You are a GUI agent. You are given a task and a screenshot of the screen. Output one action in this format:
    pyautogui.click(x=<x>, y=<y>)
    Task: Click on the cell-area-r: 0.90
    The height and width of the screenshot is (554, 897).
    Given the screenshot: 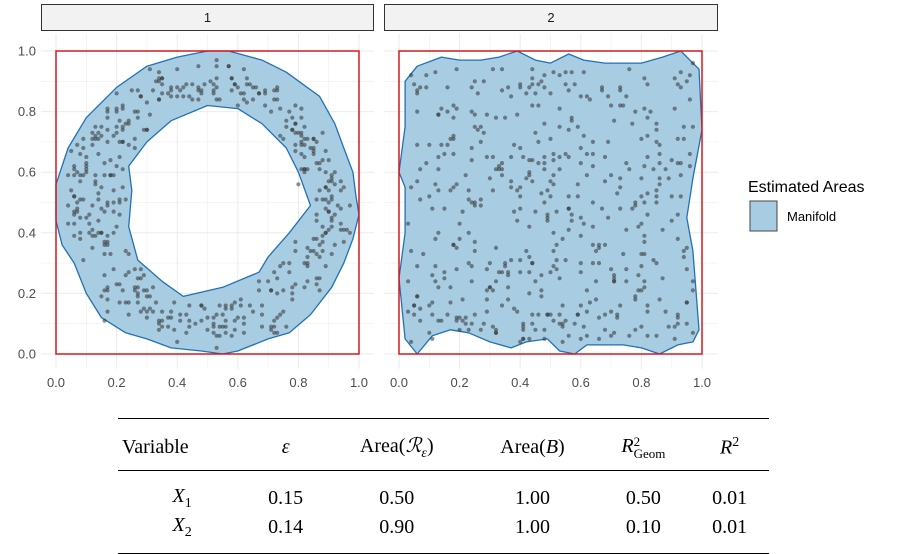 What is the action you would take?
    pyautogui.click(x=397, y=527)
    